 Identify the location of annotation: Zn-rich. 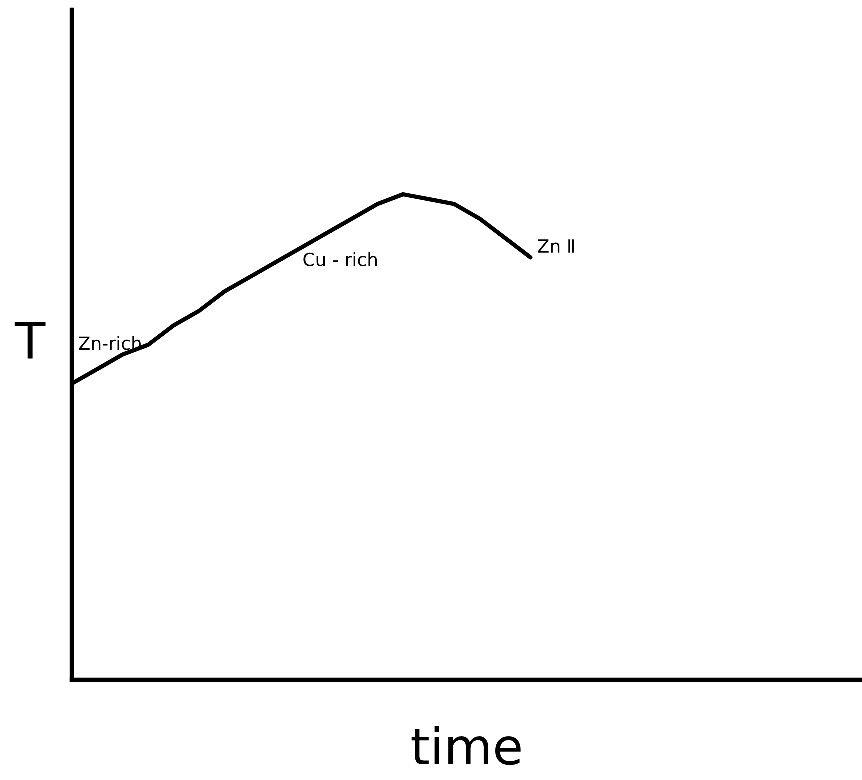
(110, 343).